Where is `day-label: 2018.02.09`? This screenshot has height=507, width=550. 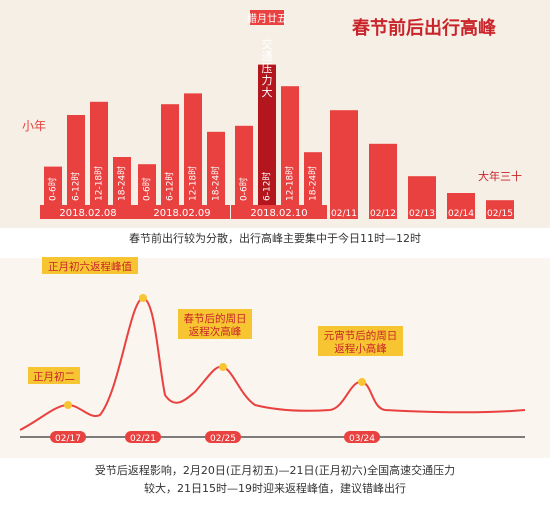 day-label: 2018.02.09 is located at coordinates (181, 213).